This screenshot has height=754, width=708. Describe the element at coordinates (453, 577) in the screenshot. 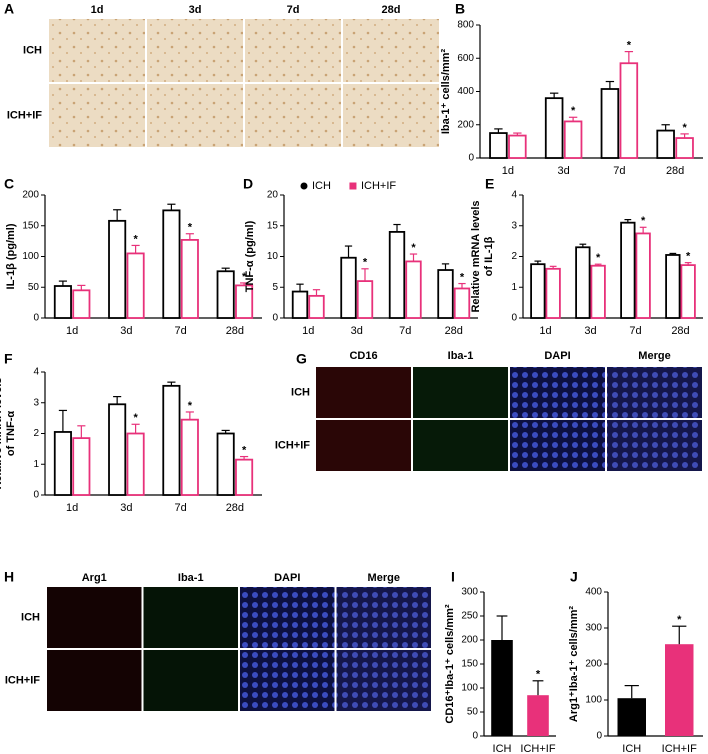

I see `panel-letter: I` at that location.